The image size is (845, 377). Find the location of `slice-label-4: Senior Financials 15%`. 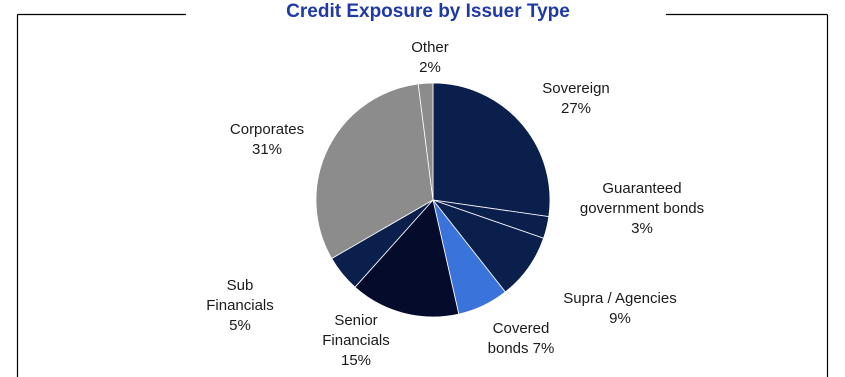

slice-label-4: Senior Financials 15% is located at coordinates (356, 340).